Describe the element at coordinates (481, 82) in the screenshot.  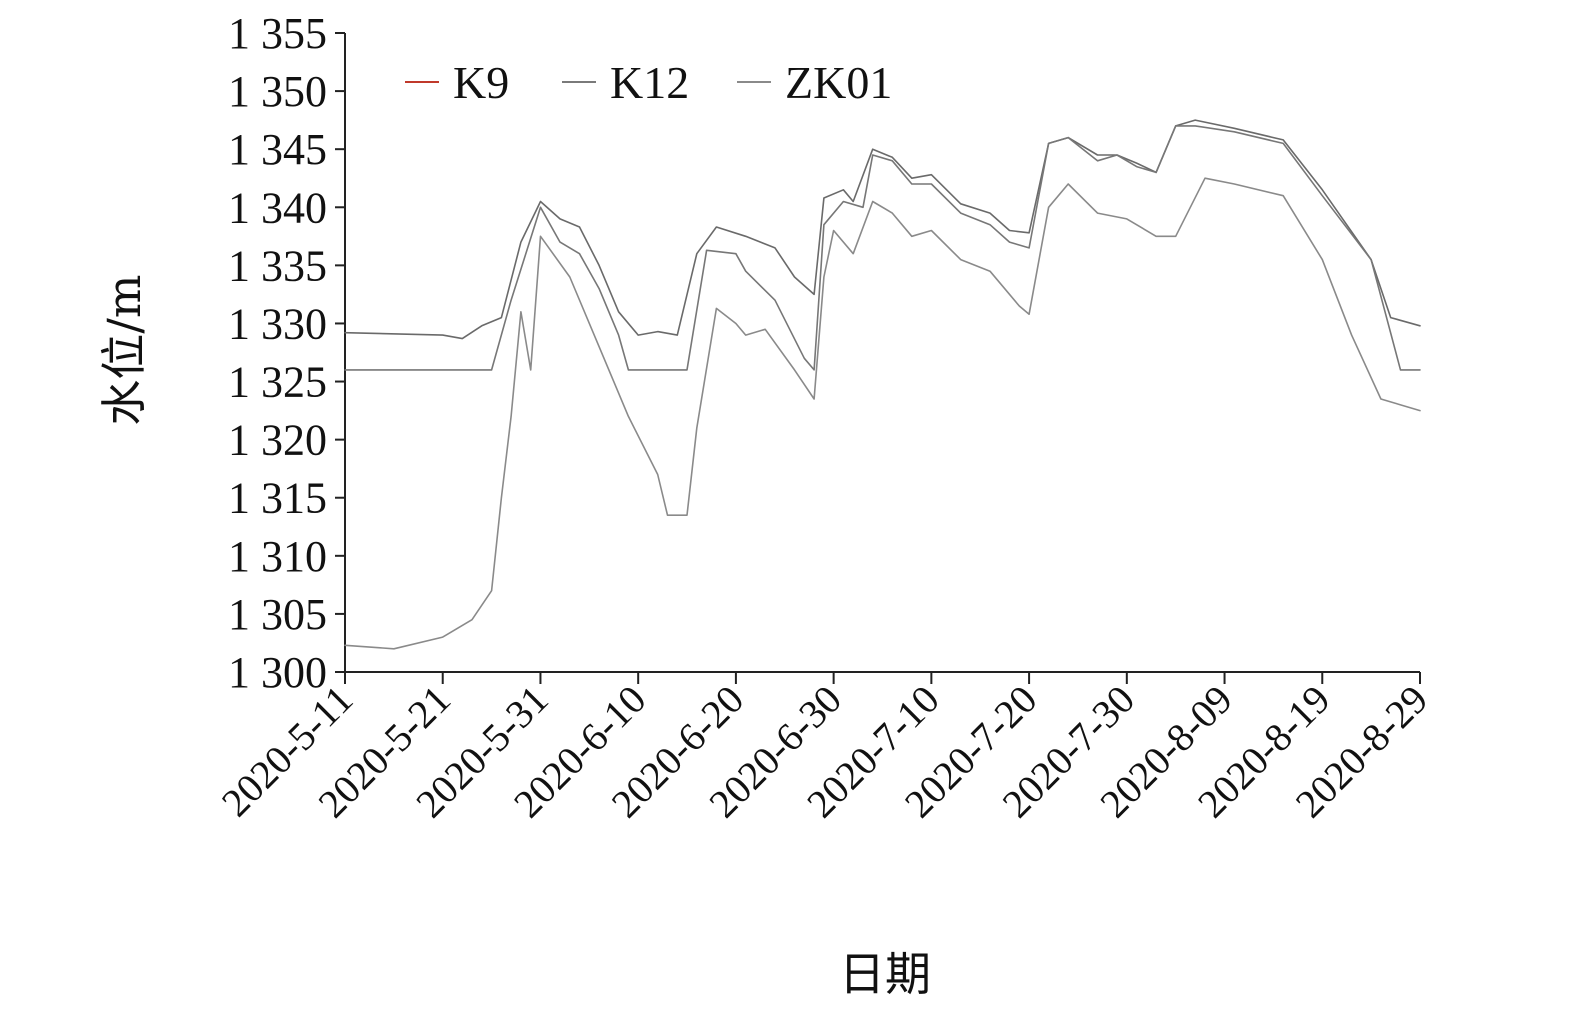
I see `legend-label-k9: K9` at that location.